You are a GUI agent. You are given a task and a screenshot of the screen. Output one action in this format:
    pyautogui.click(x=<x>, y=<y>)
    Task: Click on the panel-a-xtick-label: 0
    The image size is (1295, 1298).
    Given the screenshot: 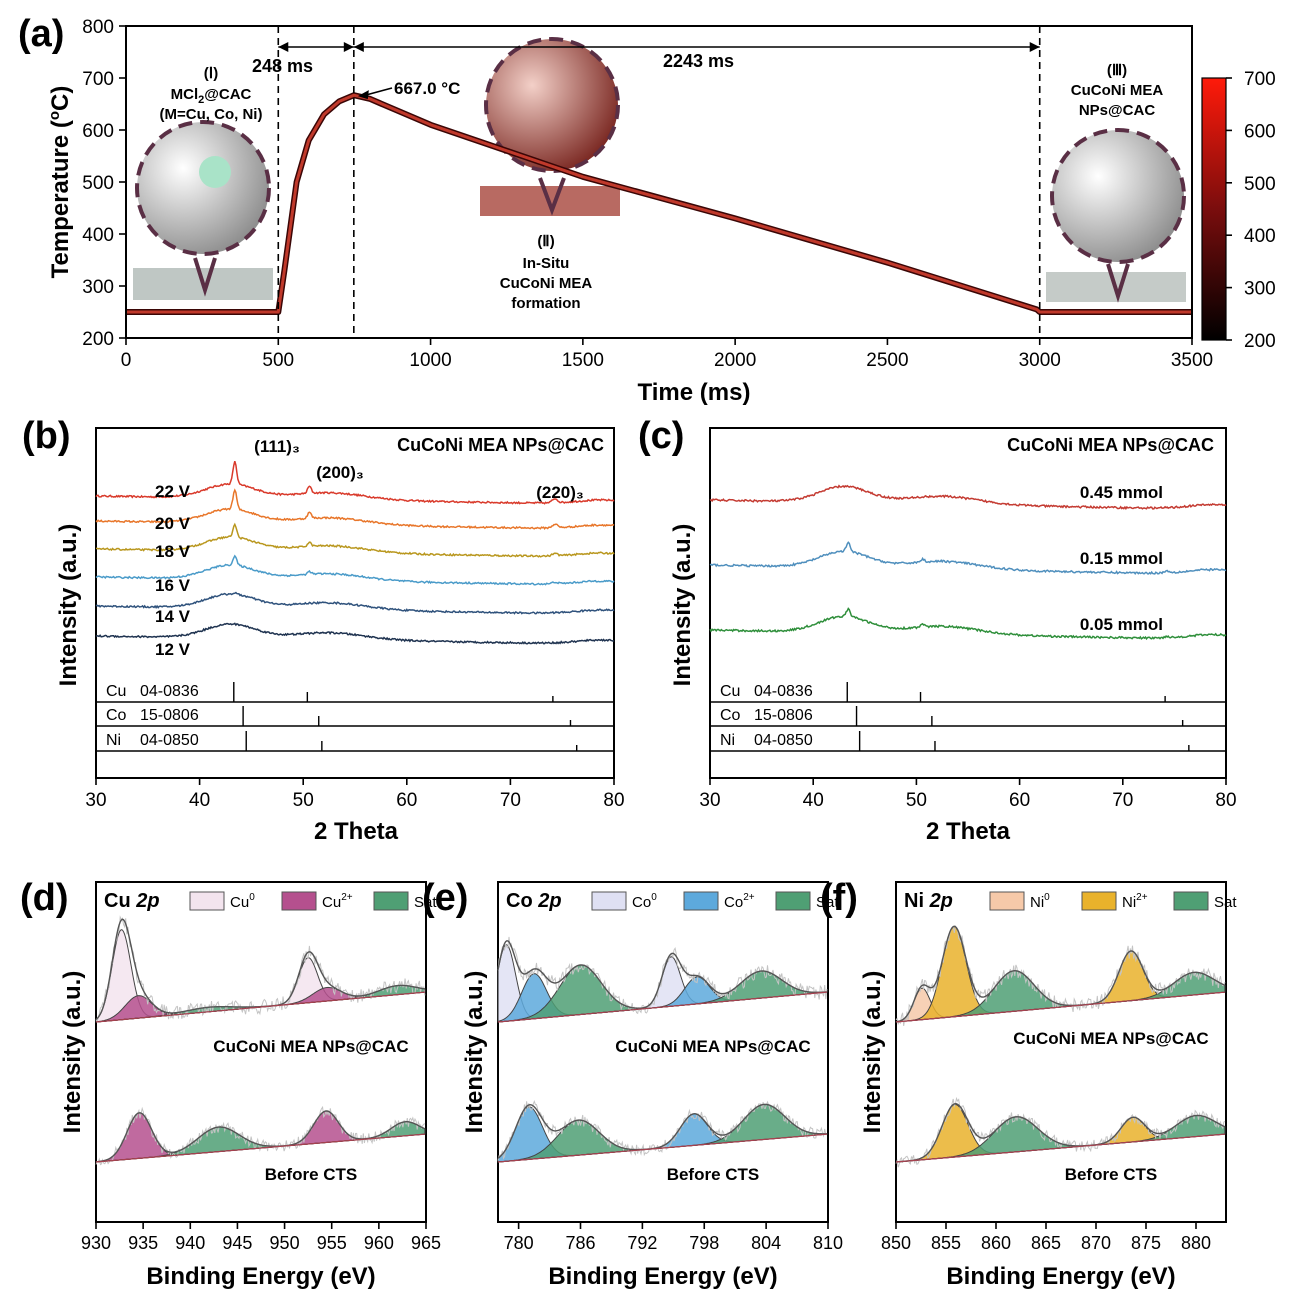 What is the action you would take?
    pyautogui.click(x=126, y=360)
    